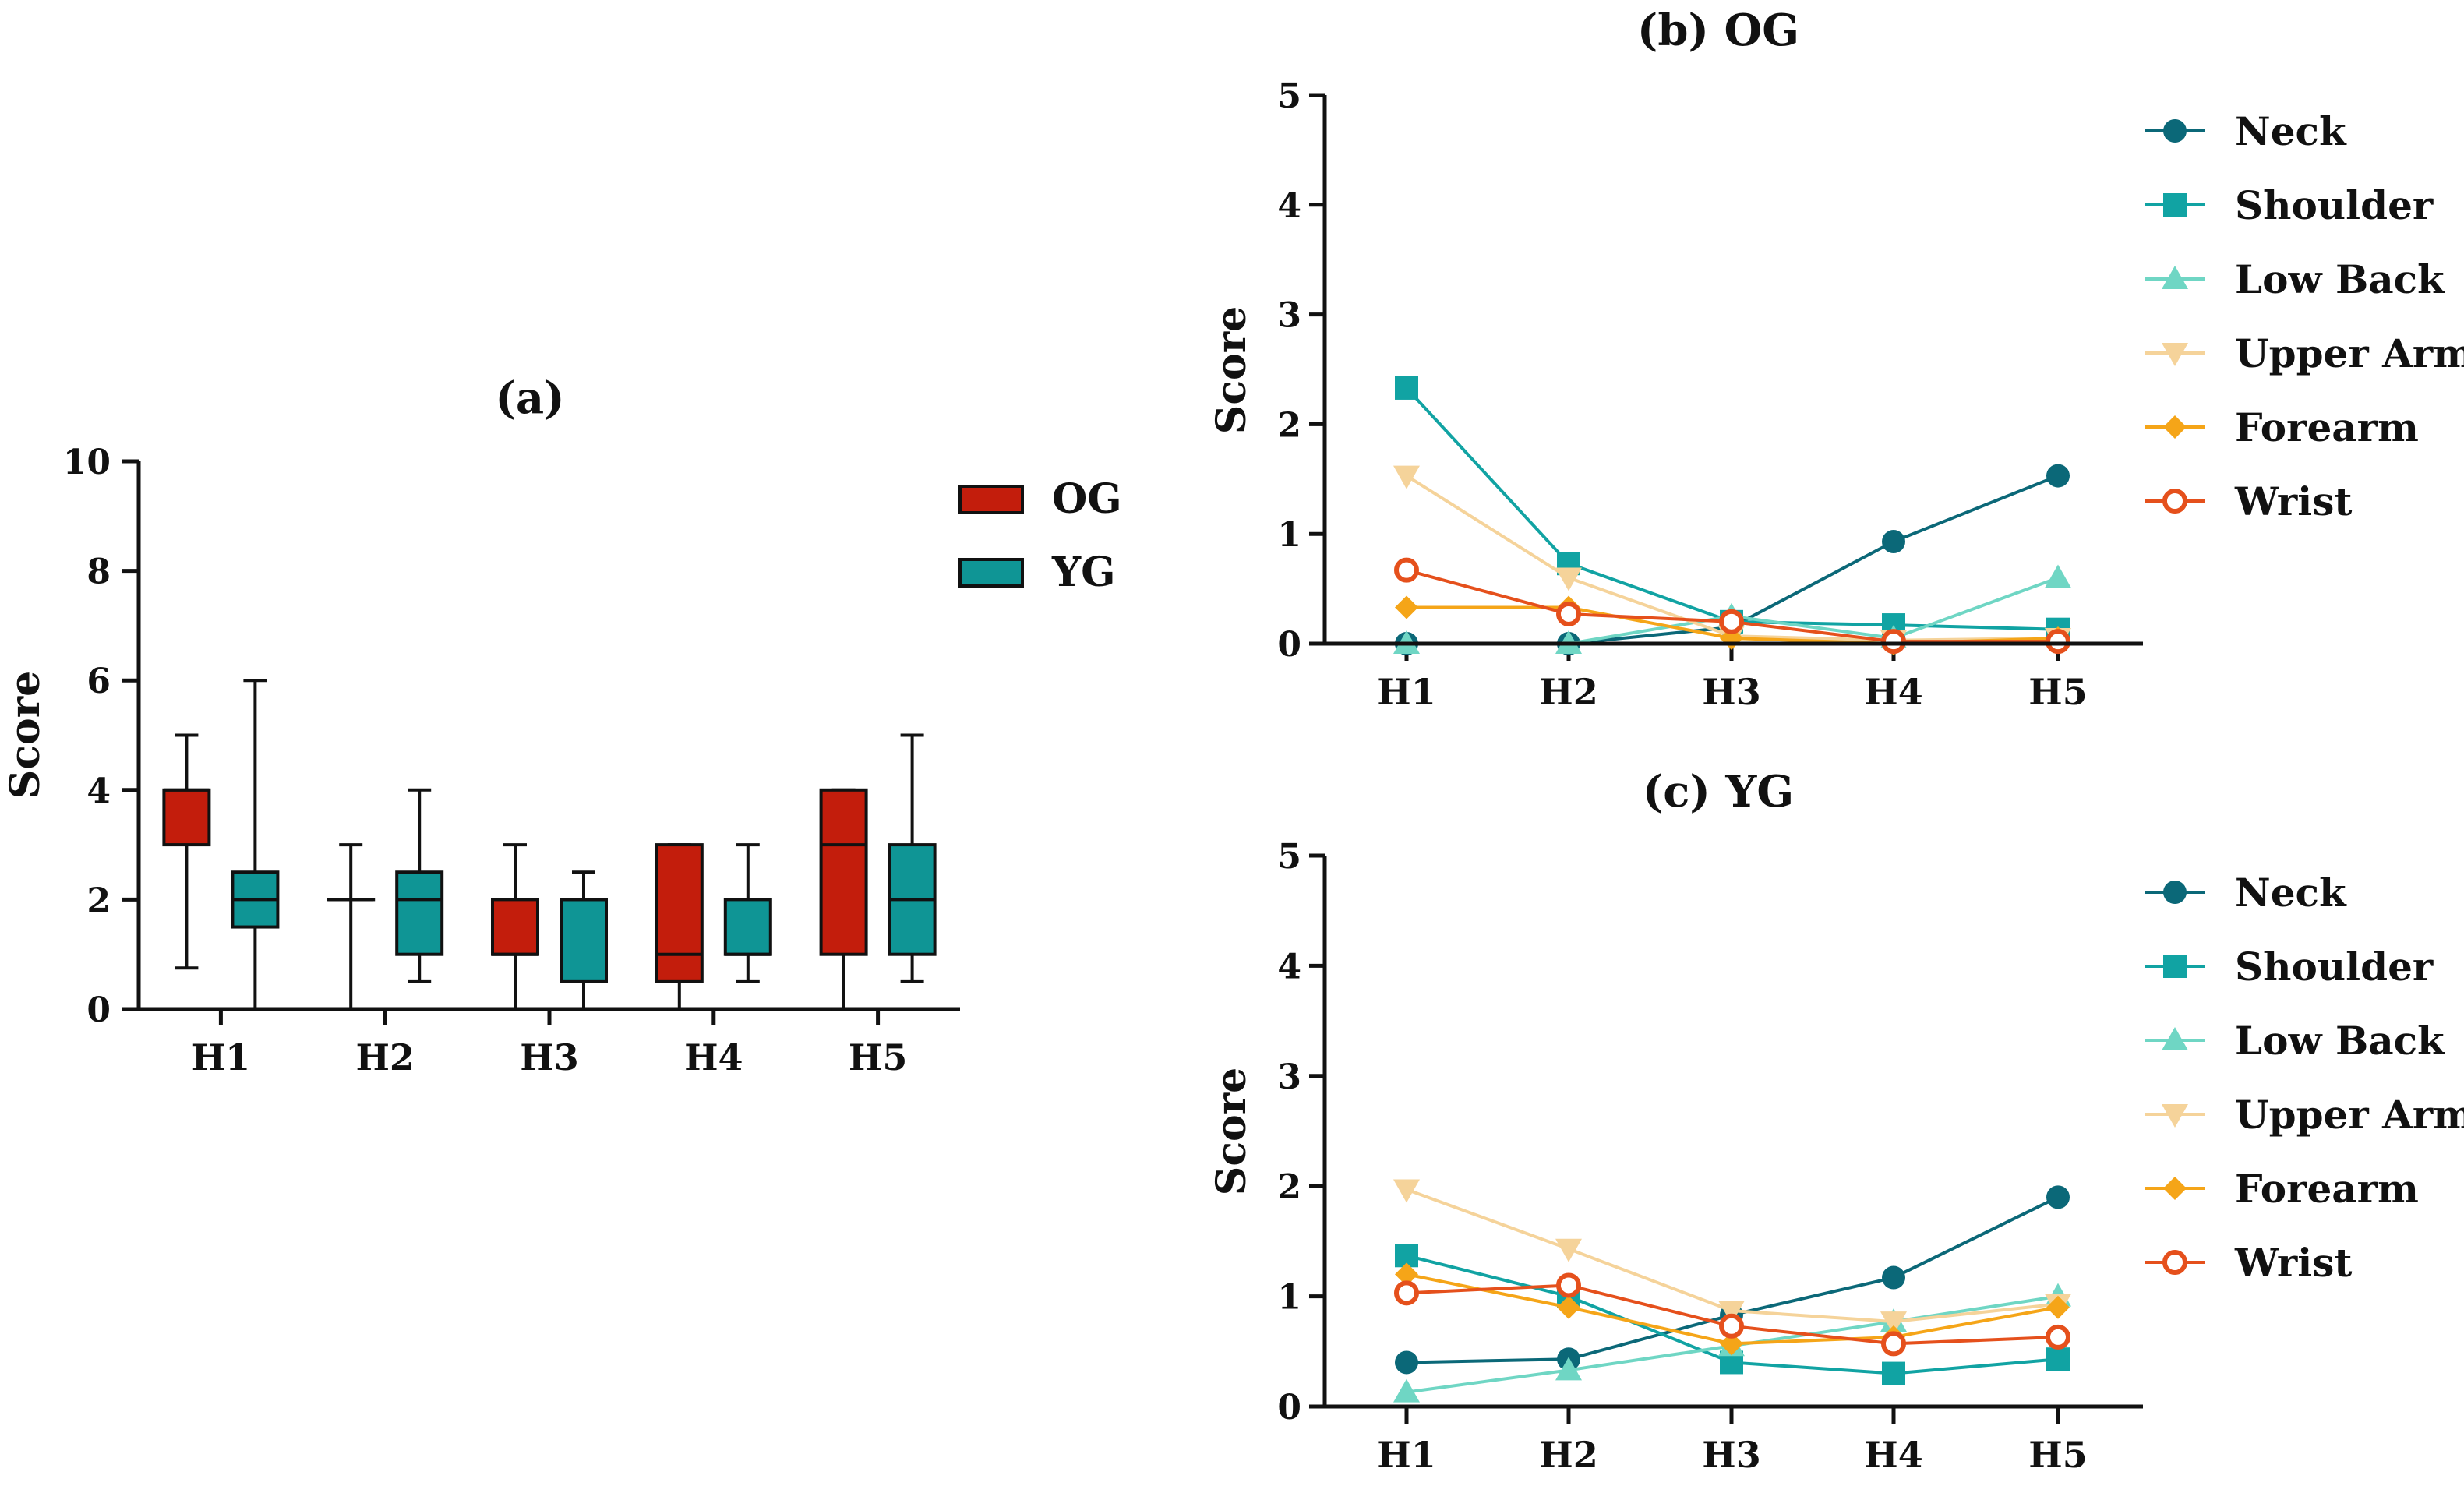  I want to click on panel-a-y-tick-label: 10, so click(87, 462).